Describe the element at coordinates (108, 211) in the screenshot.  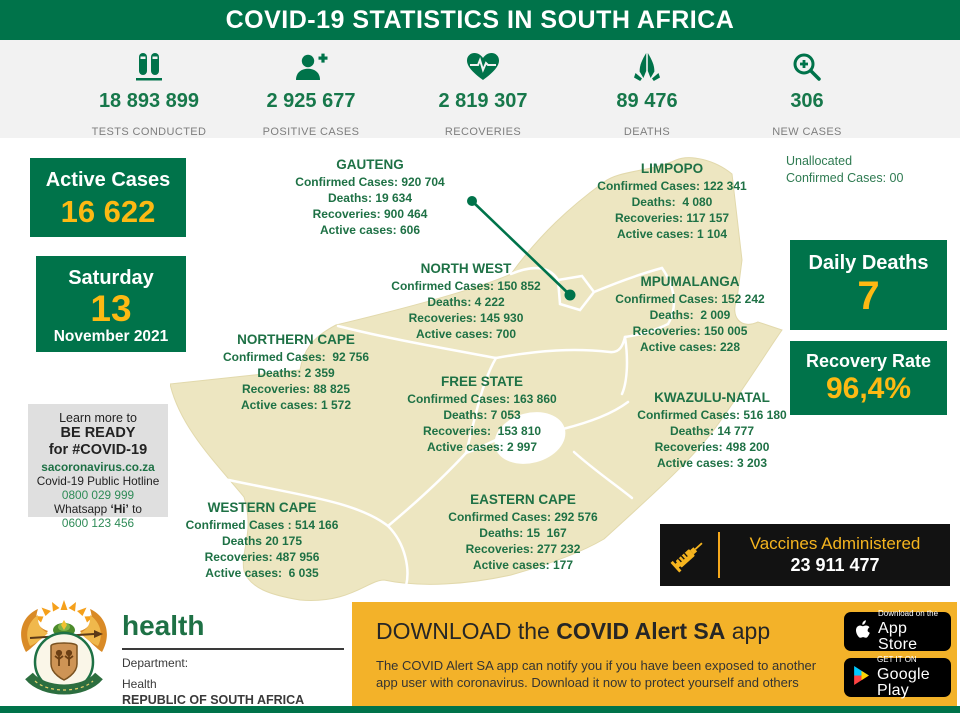
I see `active-cases-value: 16 622` at that location.